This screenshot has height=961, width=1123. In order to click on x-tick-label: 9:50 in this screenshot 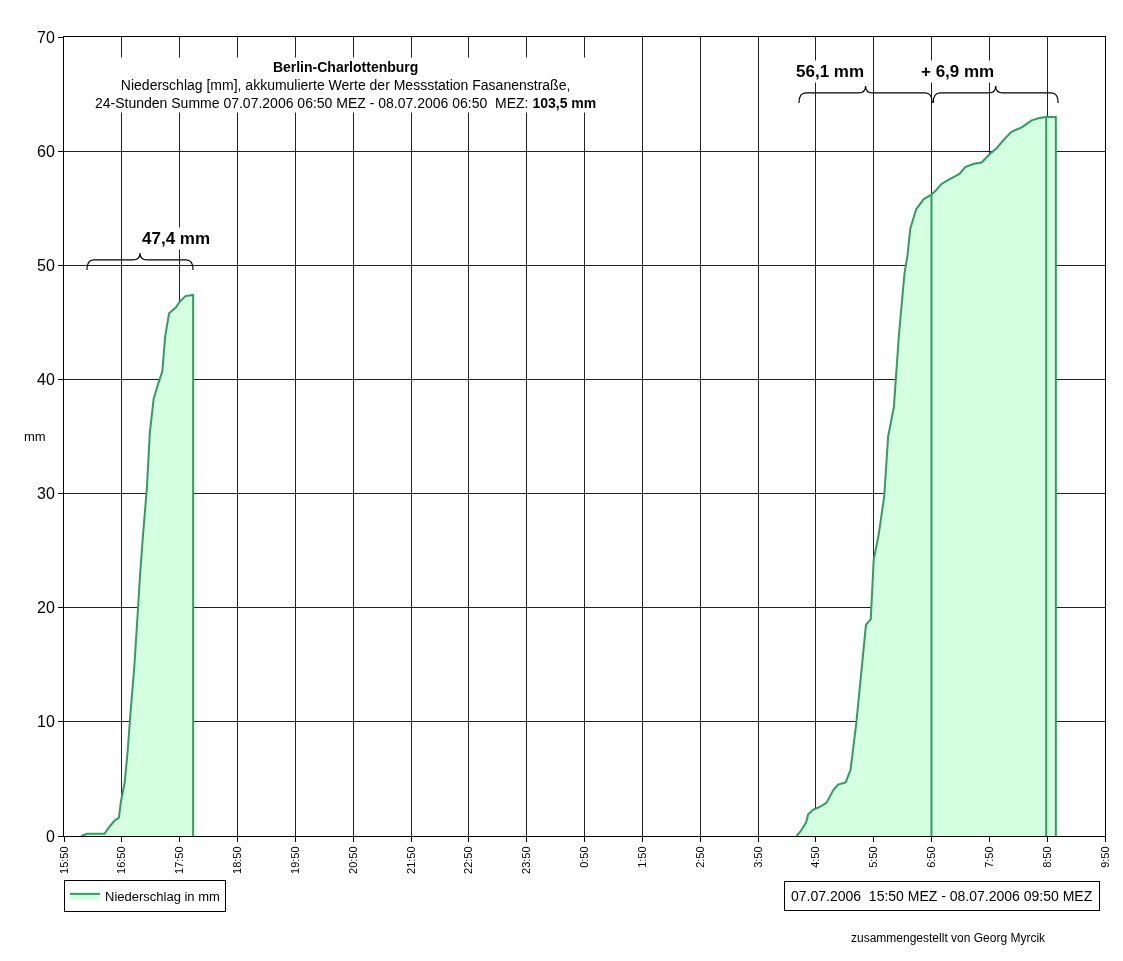, I will do `click(1104, 857)`.